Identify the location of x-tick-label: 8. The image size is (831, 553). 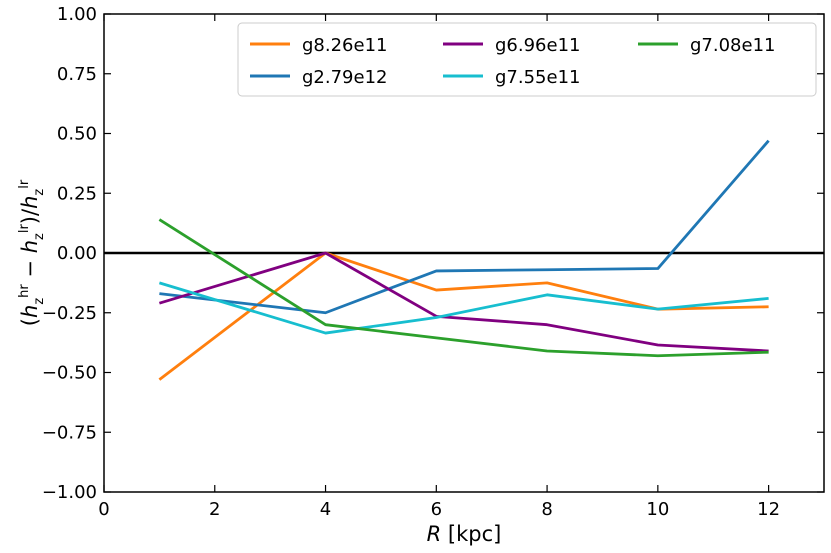
(546, 509).